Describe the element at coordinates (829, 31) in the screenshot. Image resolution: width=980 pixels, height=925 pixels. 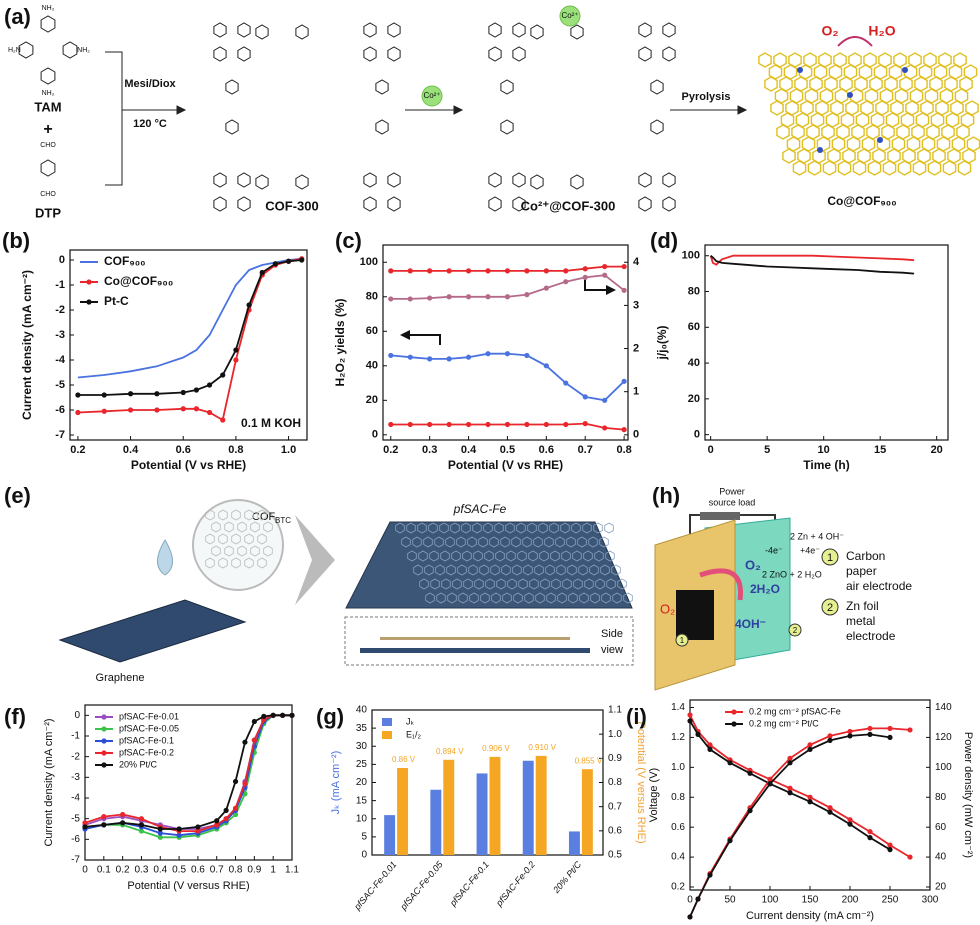
I see `species: O₂` at that location.